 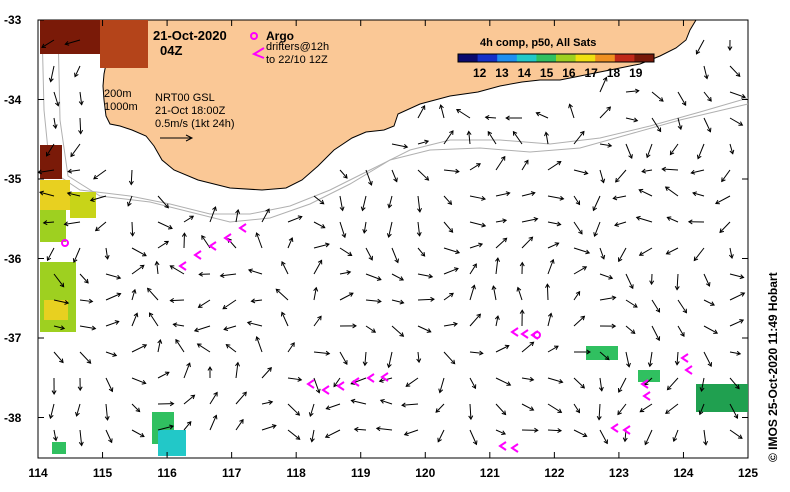 I want to click on y-tick-label: -37, so click(x=13, y=338).